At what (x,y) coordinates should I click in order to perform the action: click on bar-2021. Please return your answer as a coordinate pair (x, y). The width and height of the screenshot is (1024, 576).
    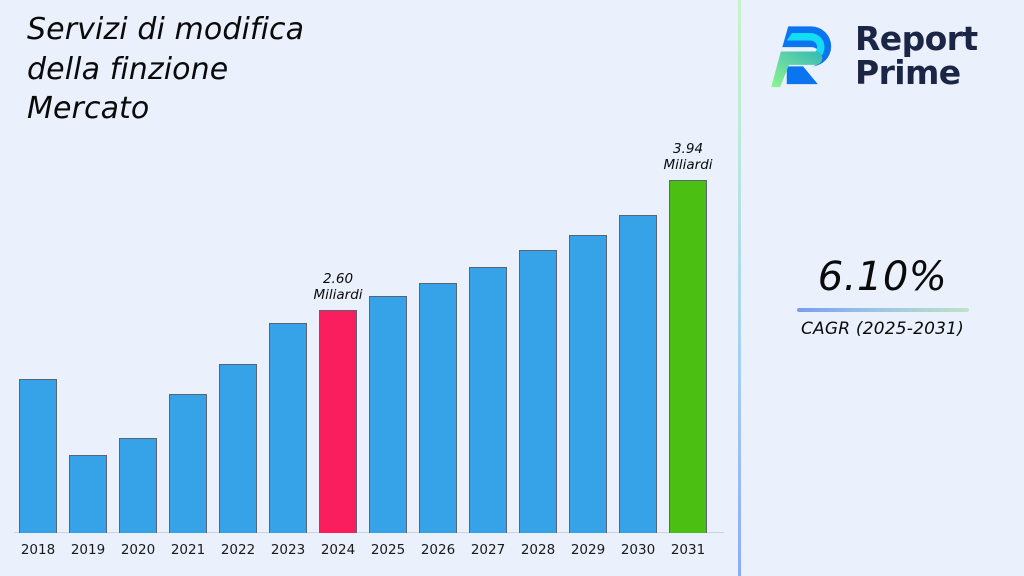
    Looking at the image, I should click on (188, 463).